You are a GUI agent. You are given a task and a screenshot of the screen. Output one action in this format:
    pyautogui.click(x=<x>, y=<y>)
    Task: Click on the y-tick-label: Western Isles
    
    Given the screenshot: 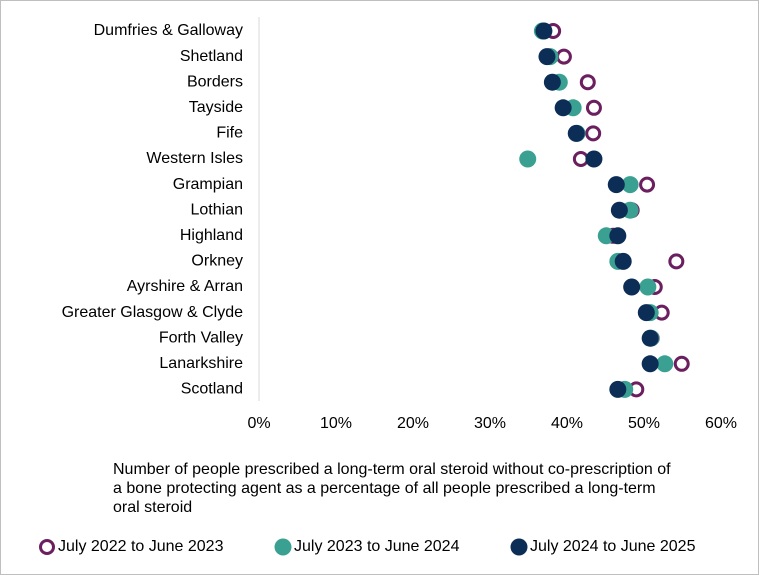 What is the action you would take?
    pyautogui.click(x=194, y=158)
    